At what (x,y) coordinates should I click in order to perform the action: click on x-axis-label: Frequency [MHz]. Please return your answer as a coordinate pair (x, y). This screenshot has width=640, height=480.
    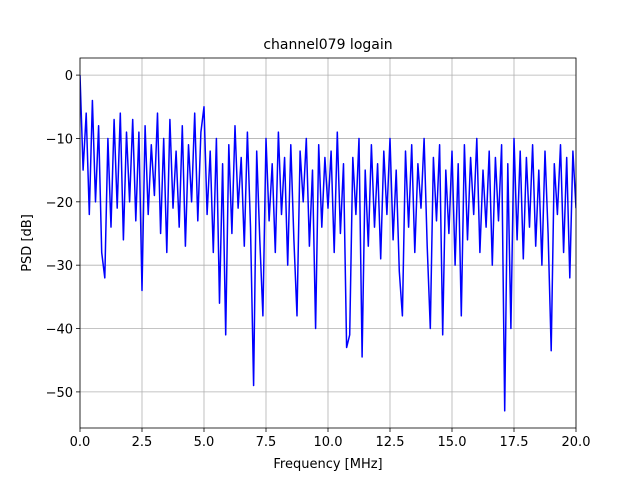
    Looking at the image, I should click on (327, 464).